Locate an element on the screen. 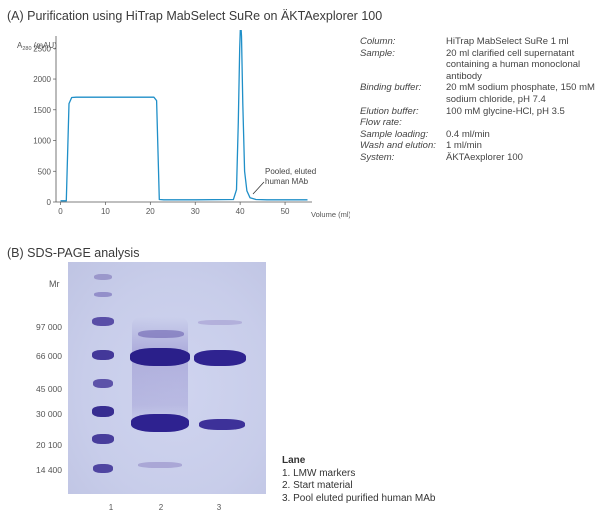 This screenshot has height=528, width=605. purified-light-chain is located at coordinates (222, 424).